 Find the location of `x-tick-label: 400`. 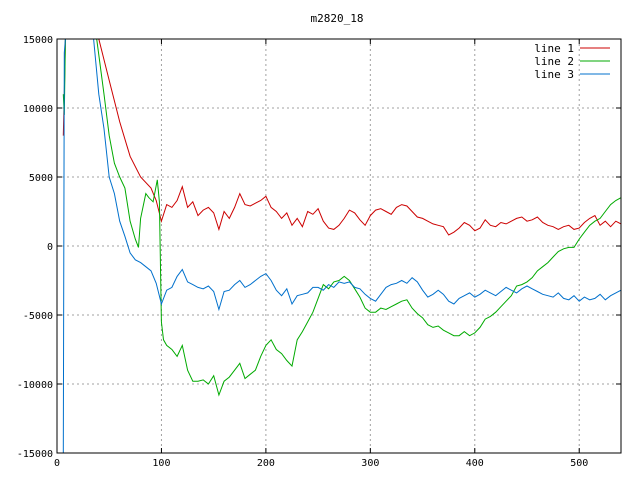

x-tick-label: 400 is located at coordinates (475, 463).